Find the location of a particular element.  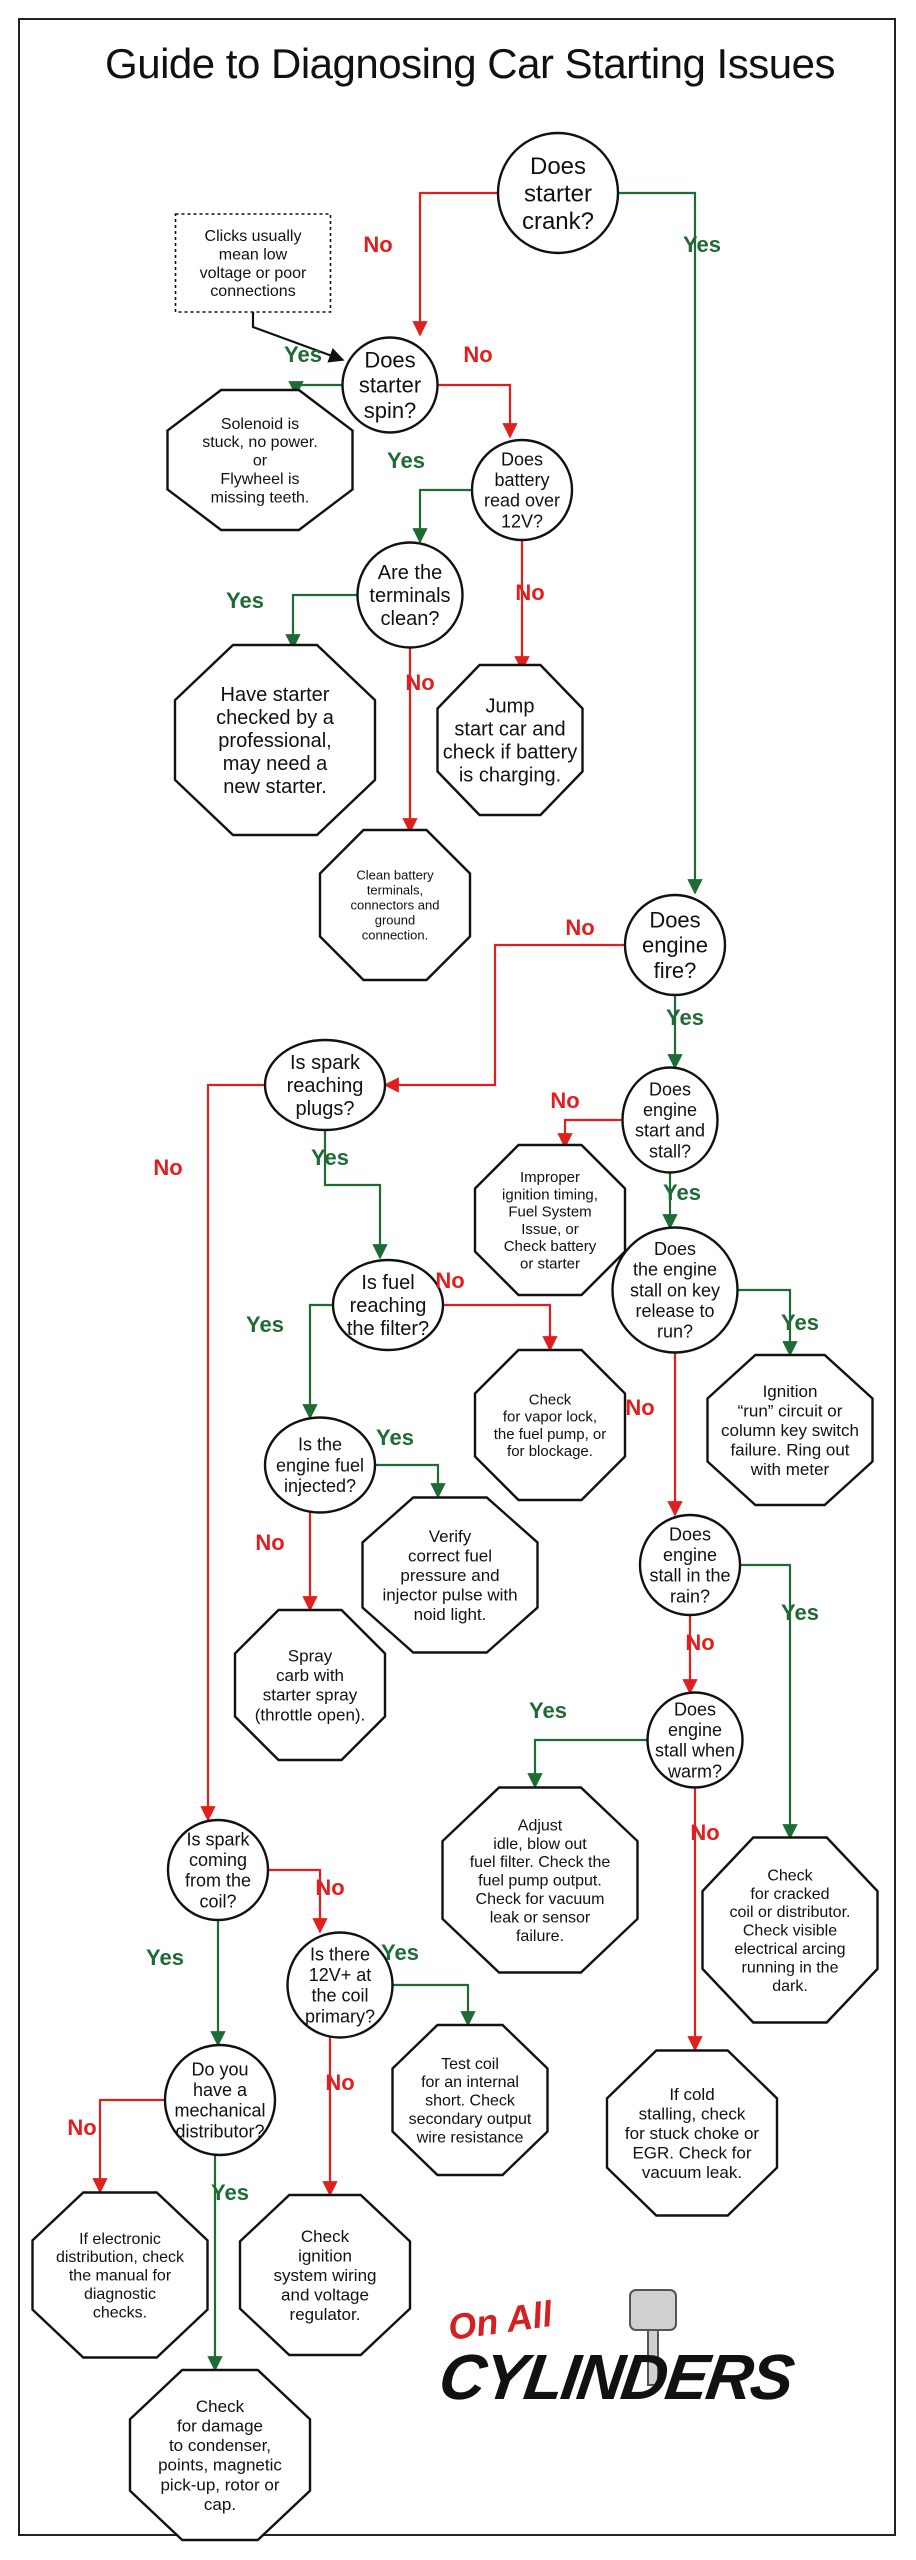

edge-label-fuelfilter-to-vapor: No is located at coordinates (449, 1280).